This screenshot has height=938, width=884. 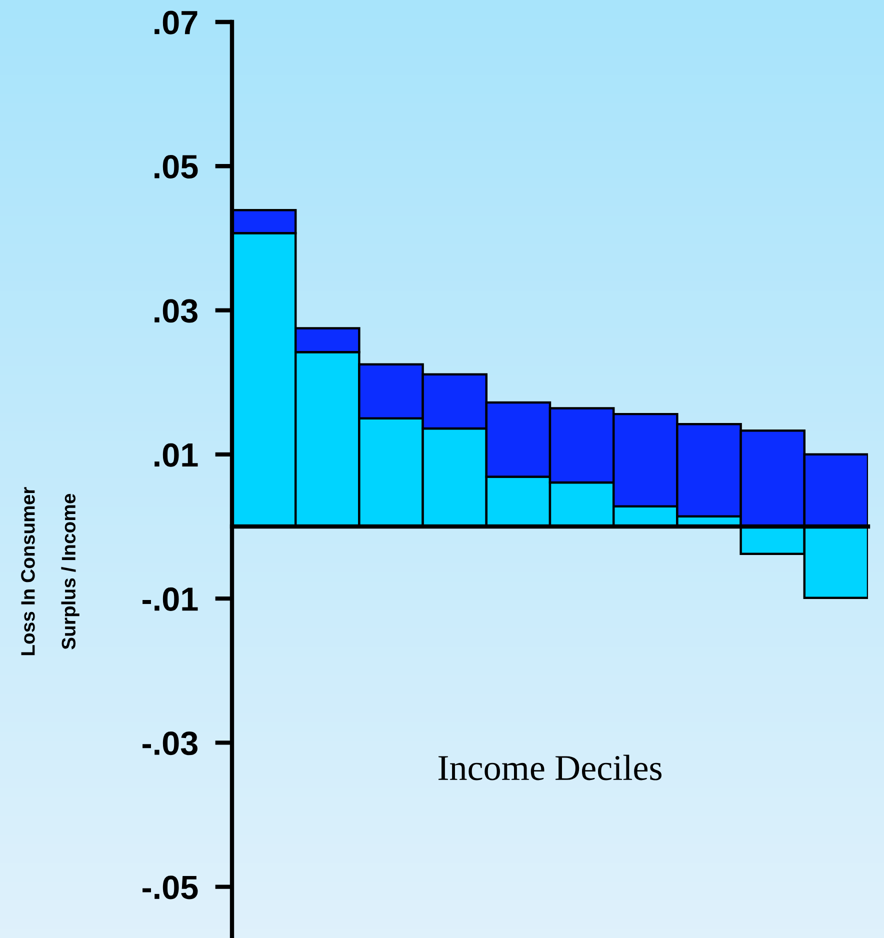 What do you see at coordinates (50, 571) in the screenshot?
I see `text: Loss In Consumer Surplus / Income` at bounding box center [50, 571].